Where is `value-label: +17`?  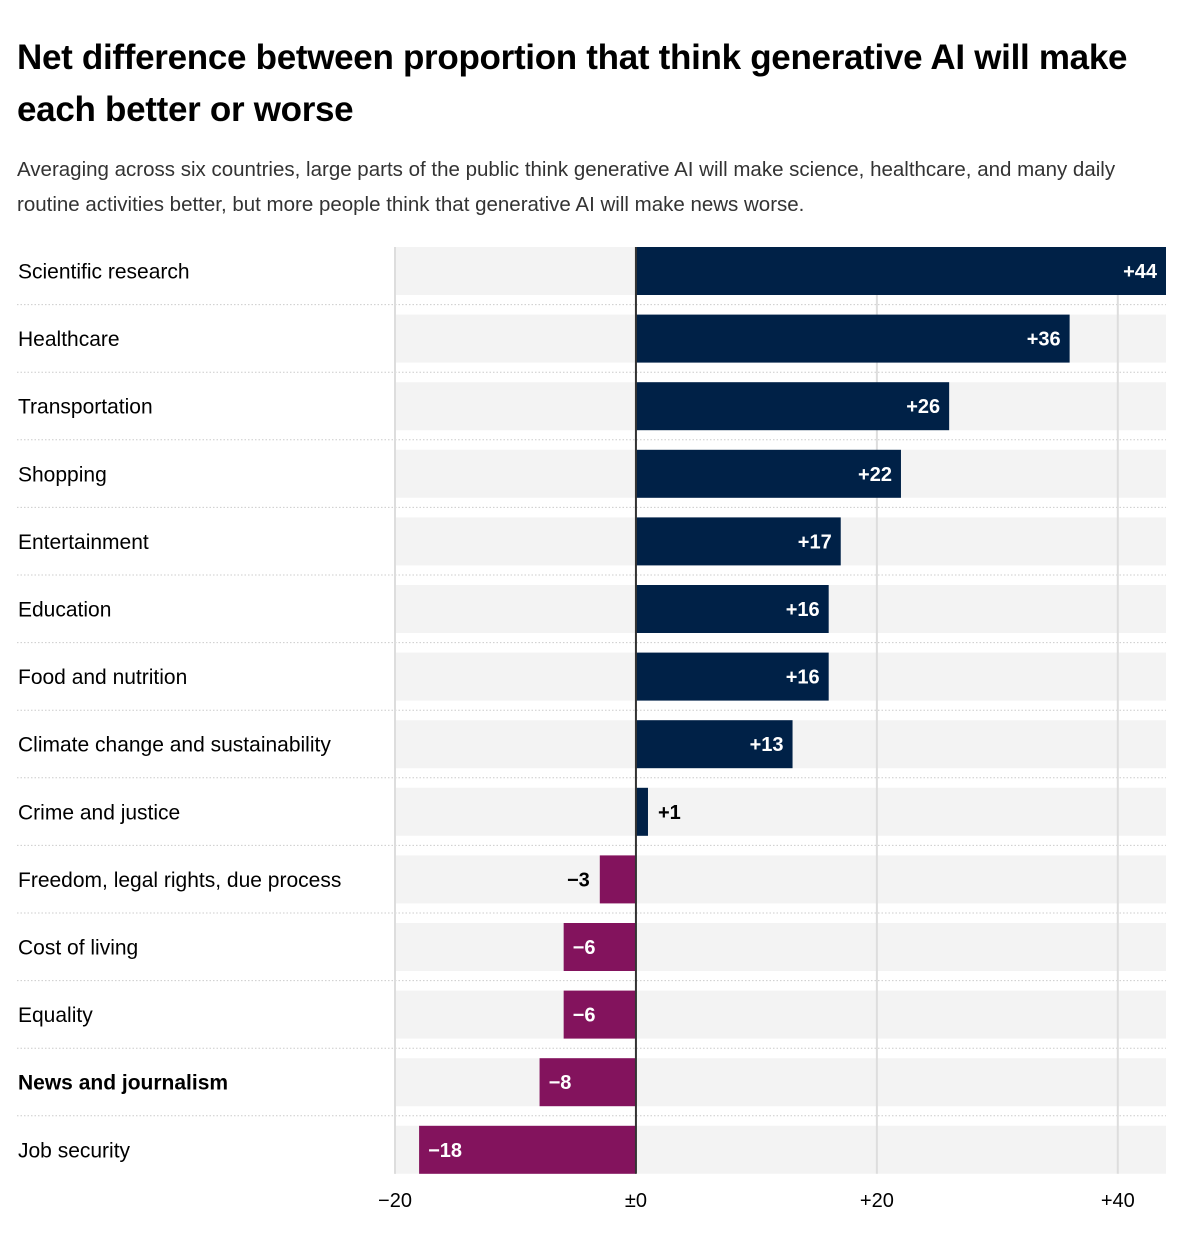 value-label: +17 is located at coordinates (815, 542).